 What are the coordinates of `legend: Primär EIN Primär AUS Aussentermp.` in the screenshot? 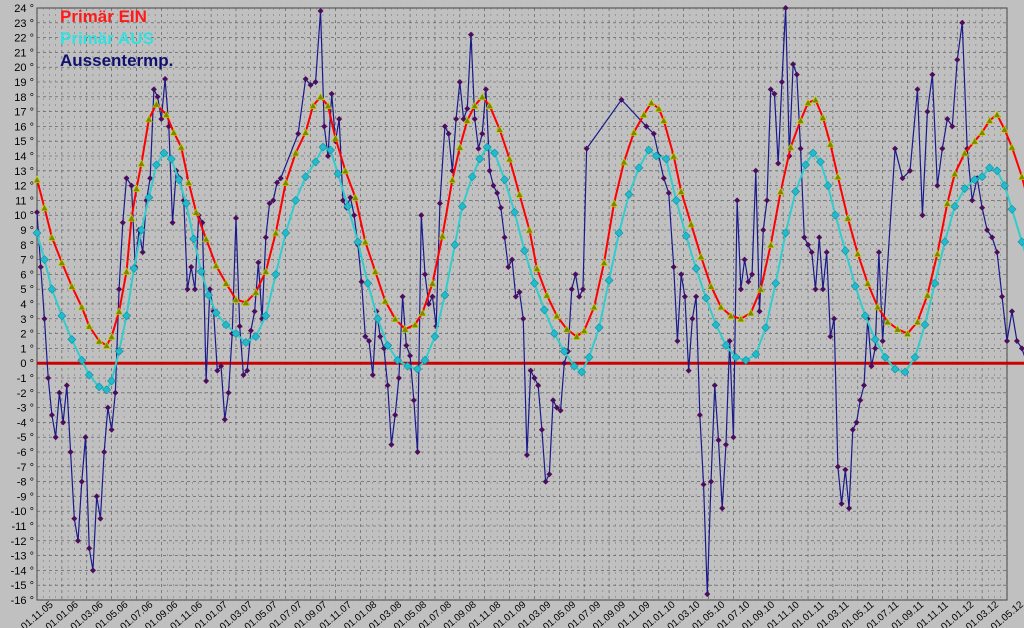 It's located at (116, 39).